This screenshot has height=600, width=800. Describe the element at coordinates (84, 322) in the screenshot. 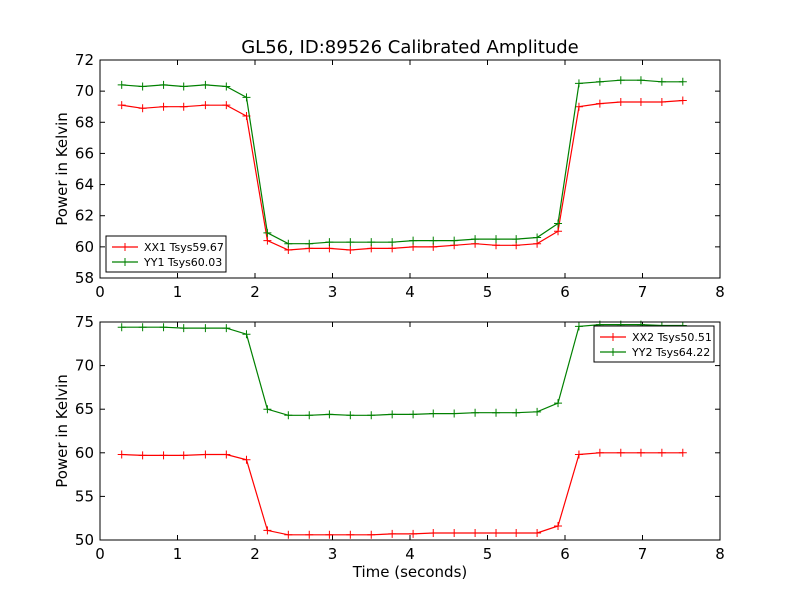

I see `y-tick-label: 75` at that location.